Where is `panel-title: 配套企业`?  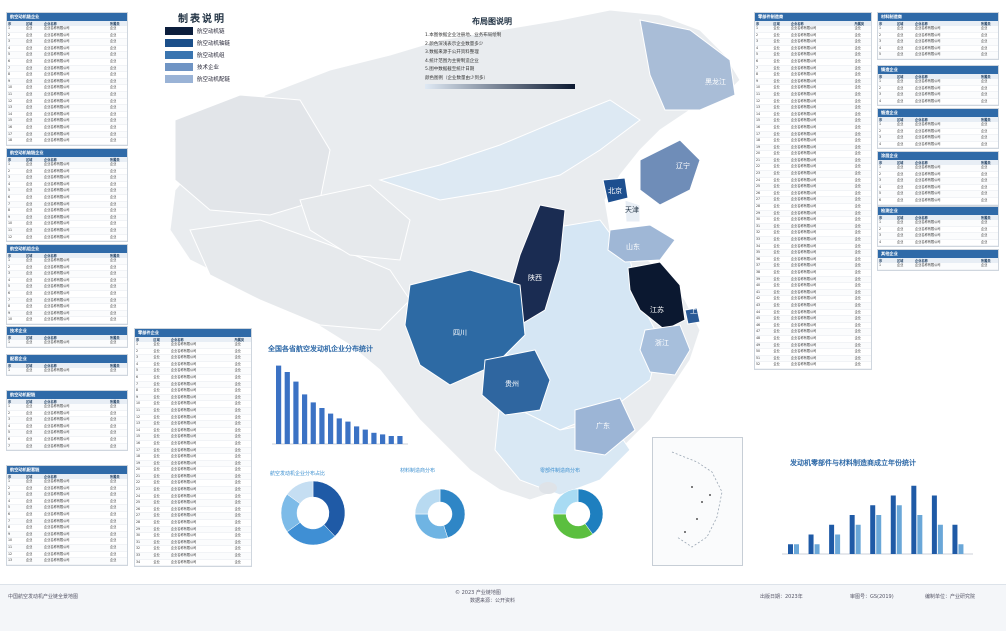 panel-title: 配套企业 is located at coordinates (67, 359).